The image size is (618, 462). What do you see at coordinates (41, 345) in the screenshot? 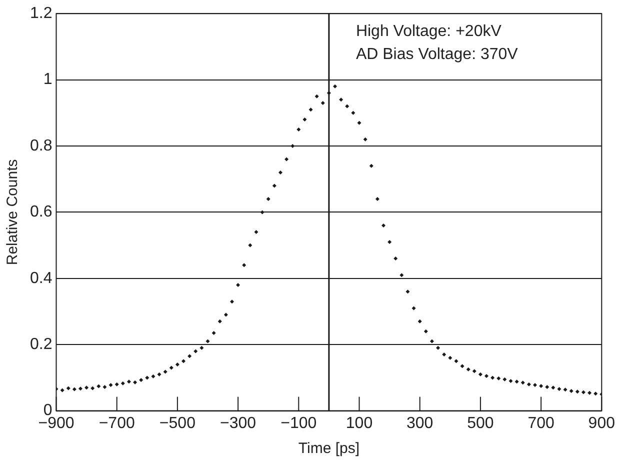
I see `y-tick-label: 0.2` at bounding box center [41, 345].